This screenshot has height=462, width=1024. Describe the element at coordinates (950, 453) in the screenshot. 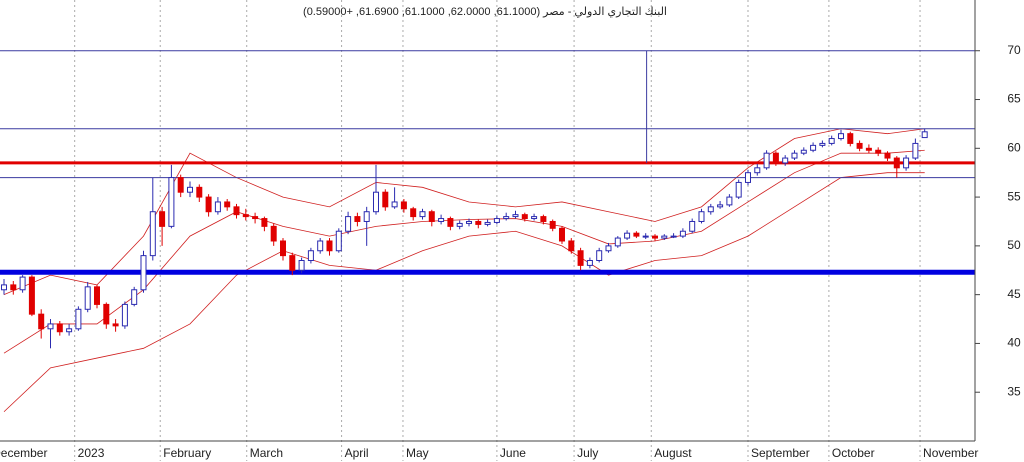

I see `x-tick-label: November` at that location.